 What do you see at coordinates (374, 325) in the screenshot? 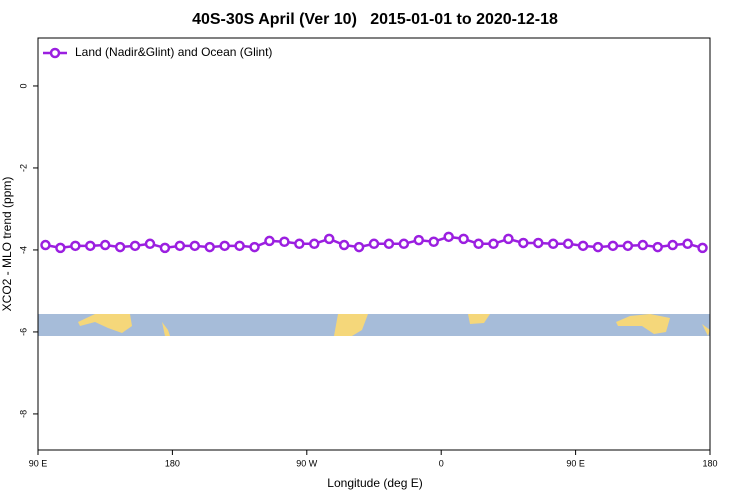
I see `map-strip` at bounding box center [374, 325].